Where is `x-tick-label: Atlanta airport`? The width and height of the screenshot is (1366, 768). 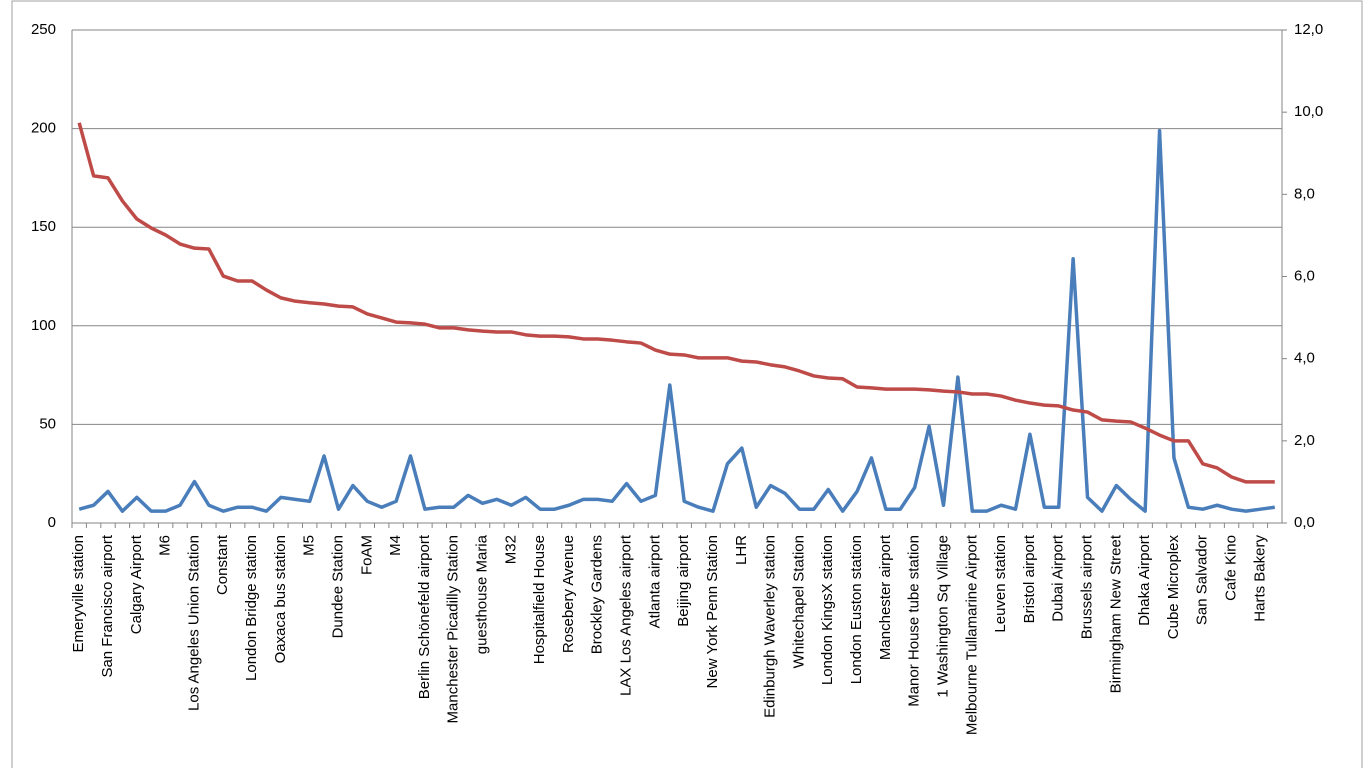
x-tick-label: Atlanta airport is located at coordinates (654, 581).